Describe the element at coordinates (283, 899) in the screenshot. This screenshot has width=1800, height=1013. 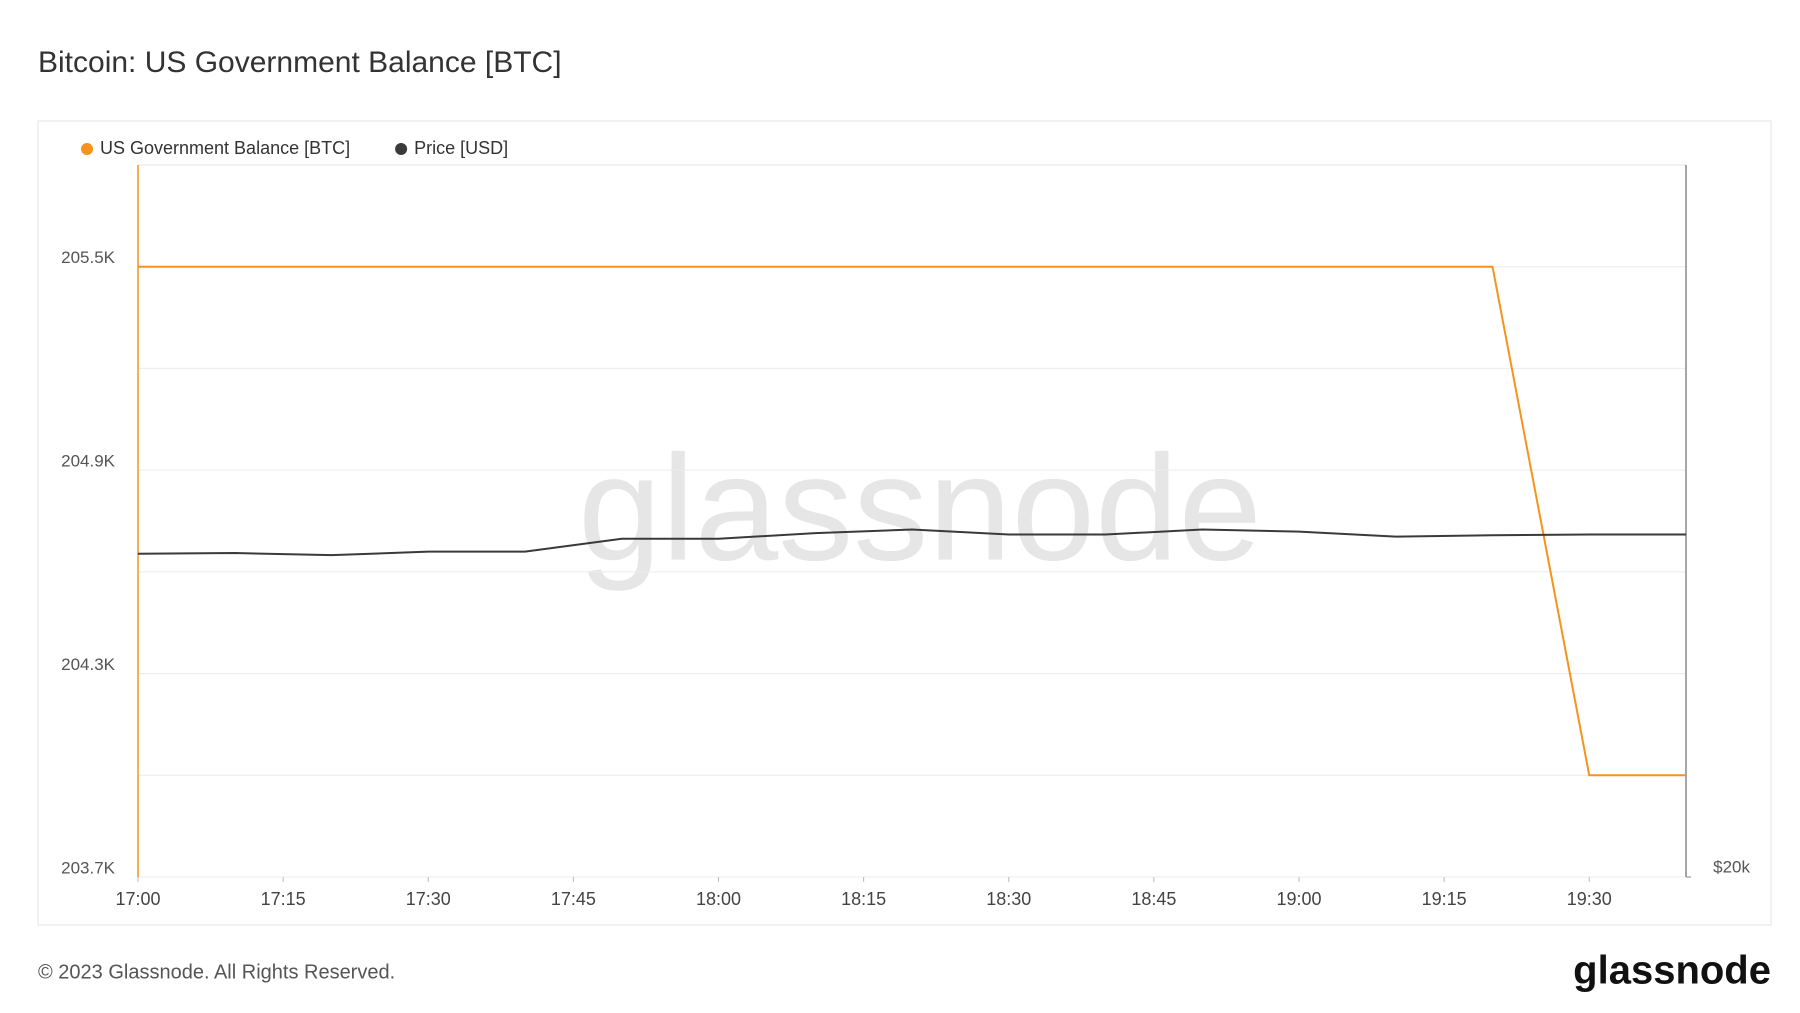
I see `x-tick-label: 17:15` at that location.